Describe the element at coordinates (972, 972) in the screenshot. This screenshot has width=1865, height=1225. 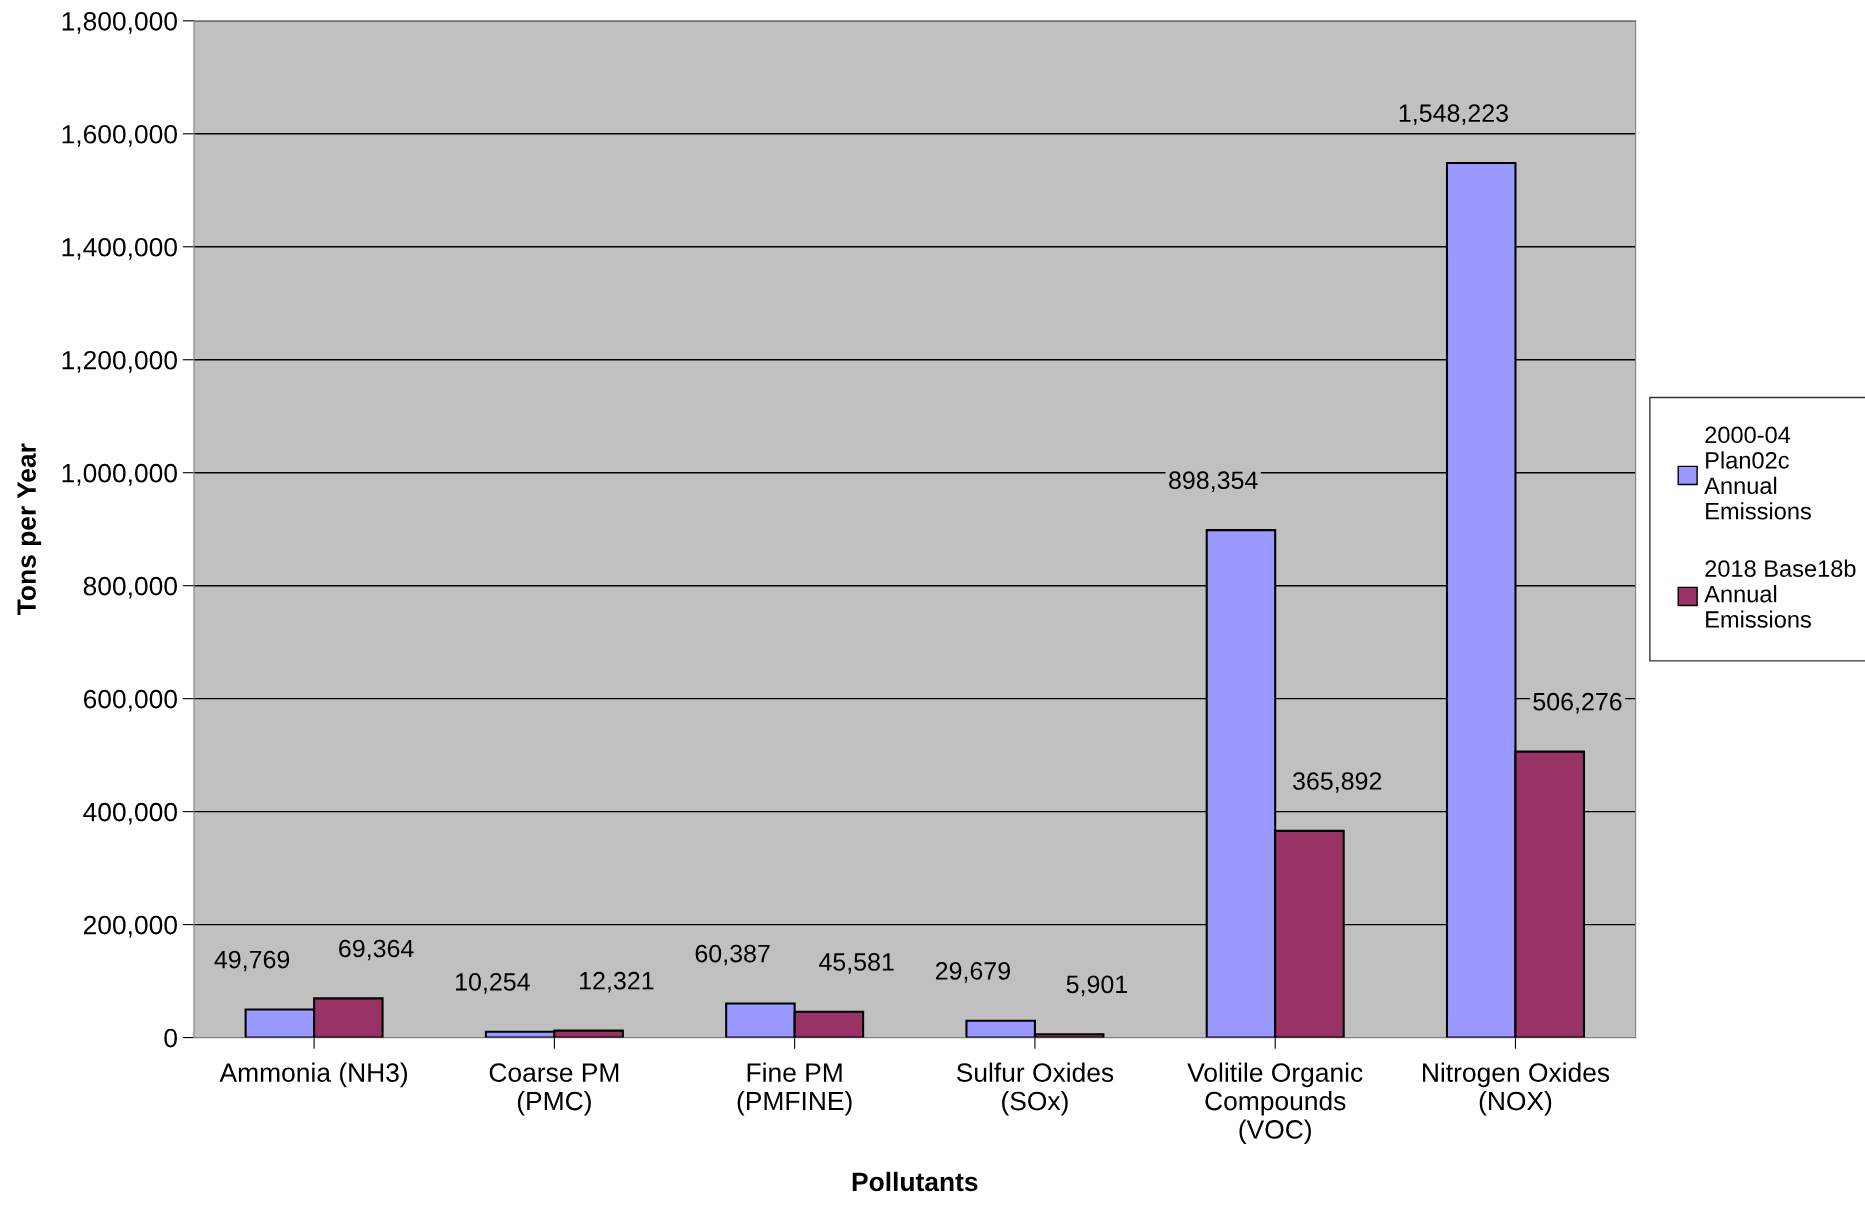
I see `data-label: 29,679` at that location.